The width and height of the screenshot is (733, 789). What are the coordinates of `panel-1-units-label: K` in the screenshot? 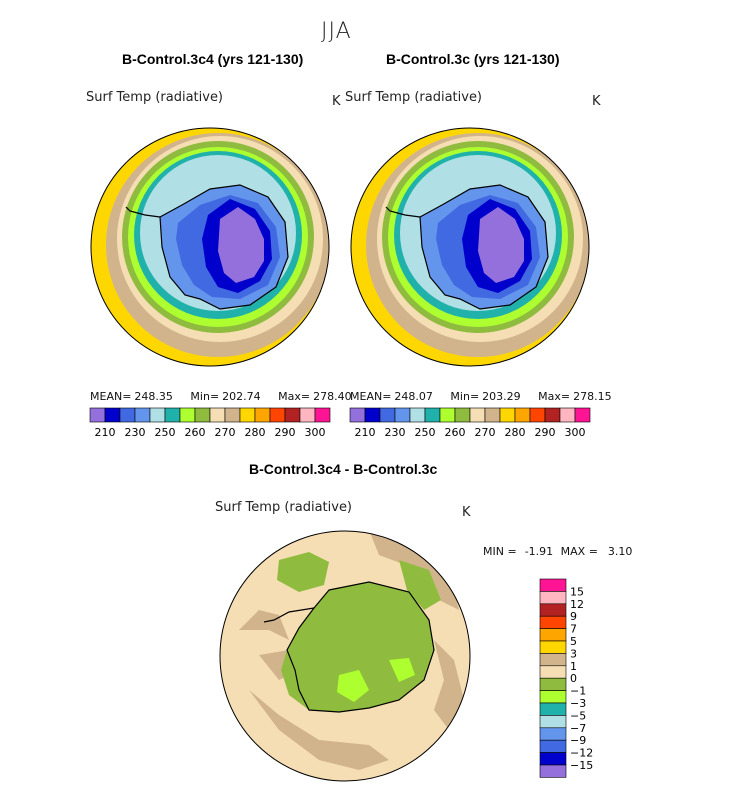 It's located at (336, 101).